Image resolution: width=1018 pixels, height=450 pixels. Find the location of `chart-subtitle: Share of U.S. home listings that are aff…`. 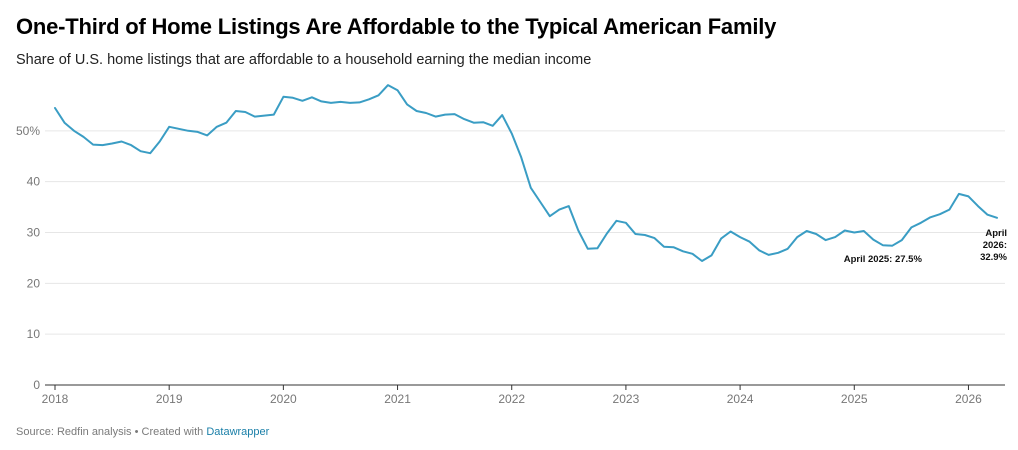

chart-subtitle: Share of U.S. home listings that are aff… is located at coordinates (304, 60).